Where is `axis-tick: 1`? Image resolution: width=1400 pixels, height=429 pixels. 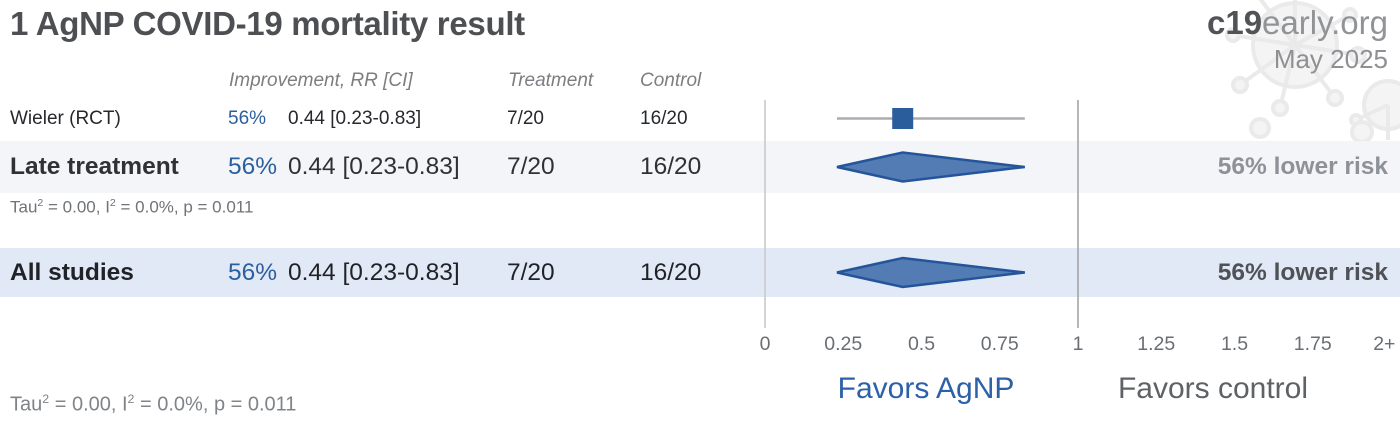 axis-tick: 1 is located at coordinates (1078, 344).